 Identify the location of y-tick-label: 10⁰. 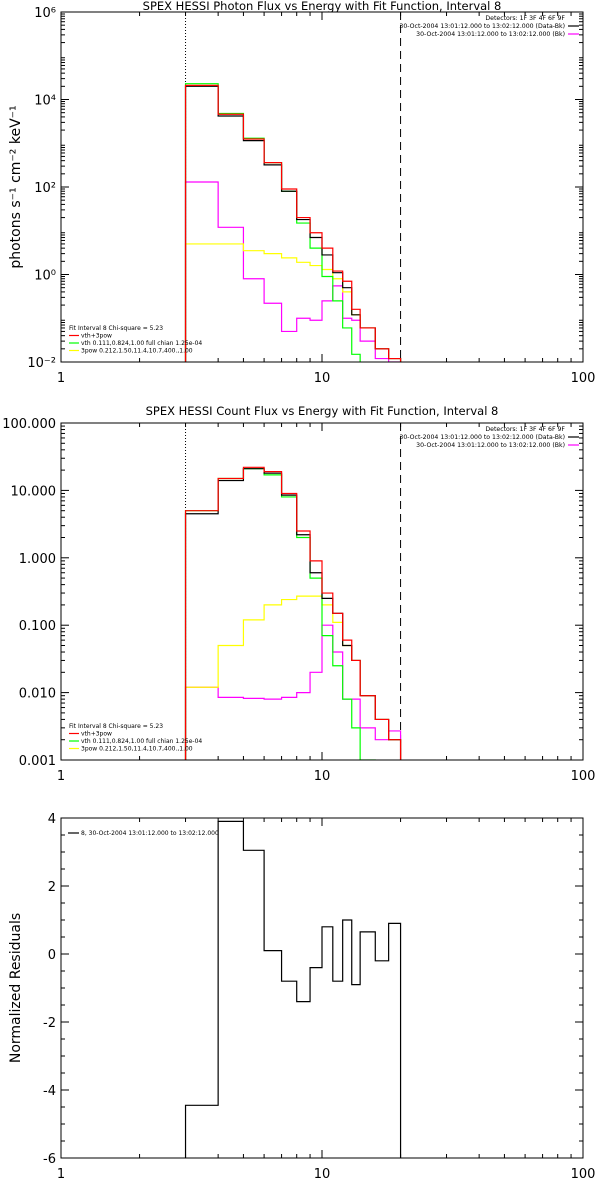
(45, 276).